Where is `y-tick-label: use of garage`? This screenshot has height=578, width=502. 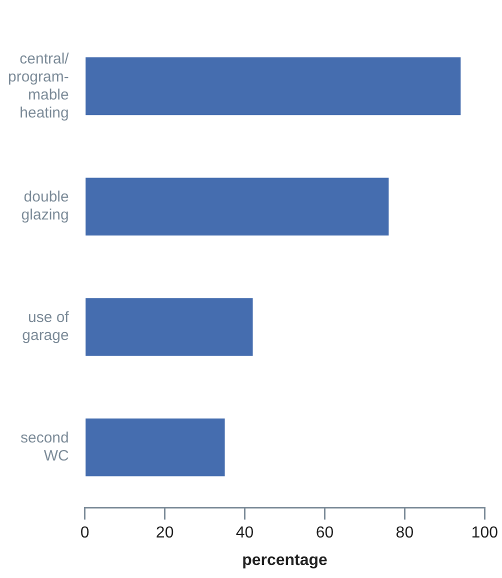 y-tick-label: use of garage is located at coordinates (46, 326).